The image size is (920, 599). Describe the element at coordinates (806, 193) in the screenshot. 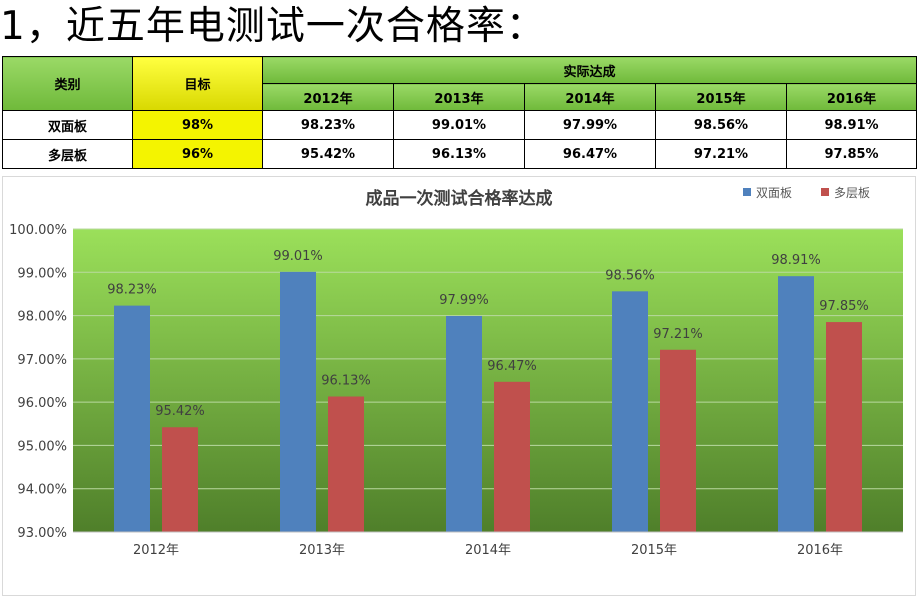

I see `chart-legend: 双面板 多层板` at that location.